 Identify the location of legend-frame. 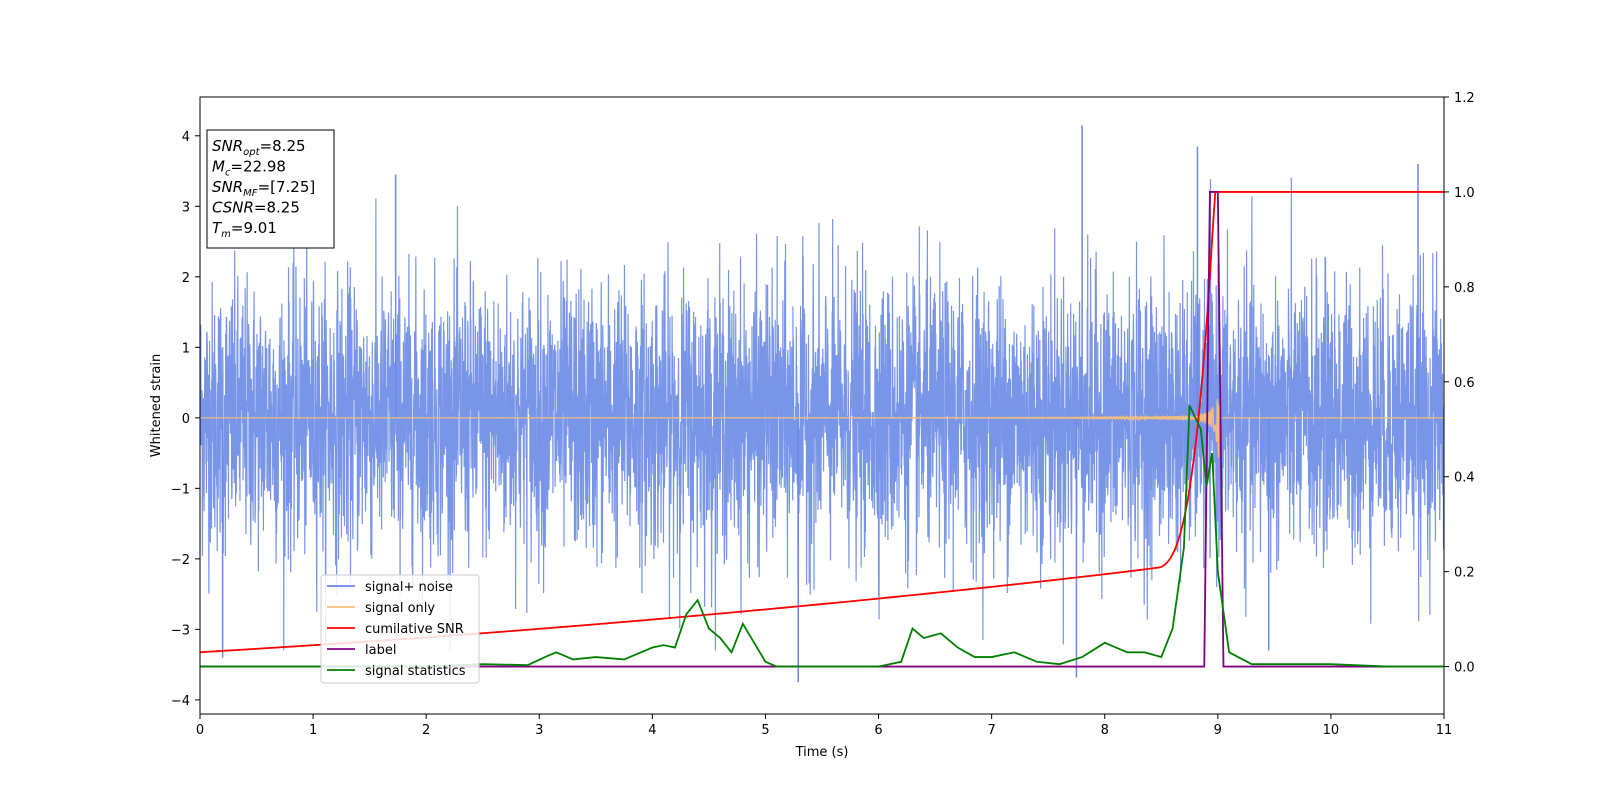
(400, 629).